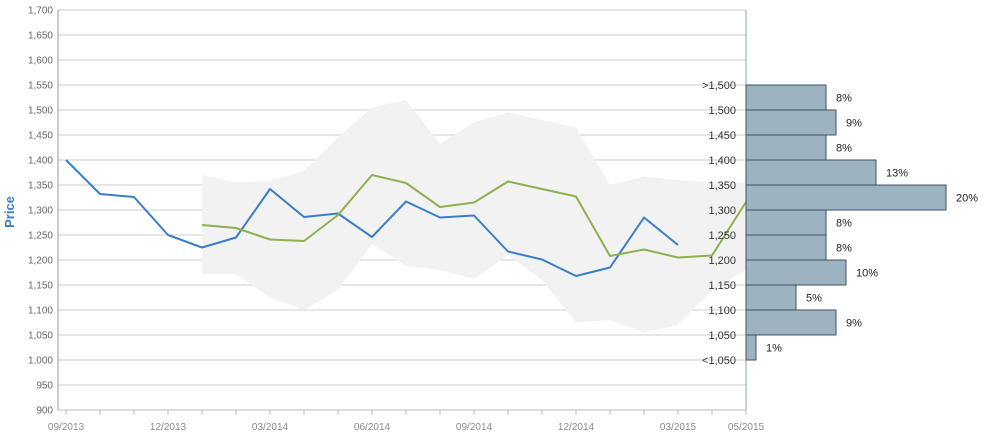 This screenshot has height=438, width=985. I want to click on y-tick-label: 1,200, so click(40, 261).